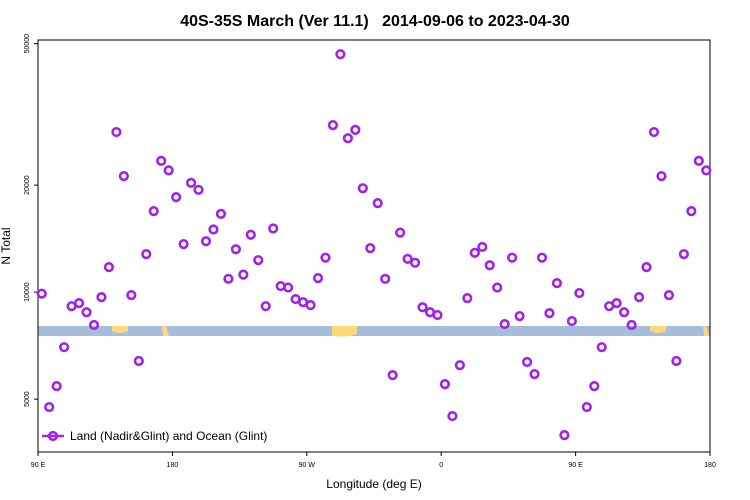  I want to click on x-tick-label: 90 W, so click(307, 465).